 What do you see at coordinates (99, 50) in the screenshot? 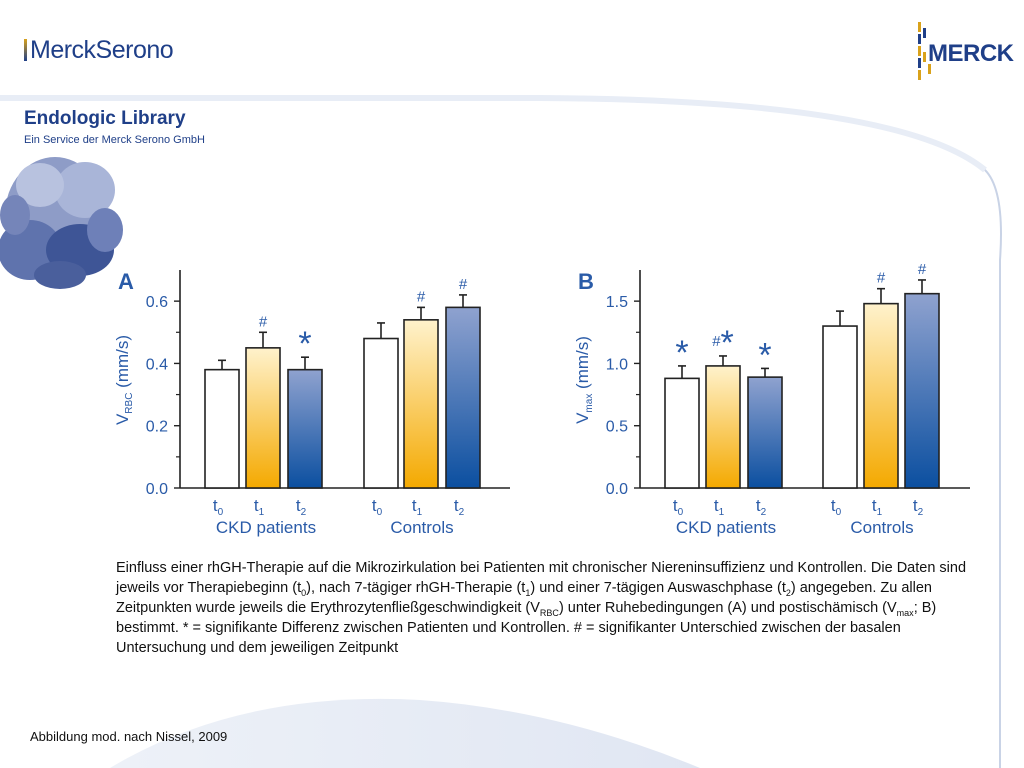
I see `merck-serono-logo: MerckSerono` at bounding box center [99, 50].